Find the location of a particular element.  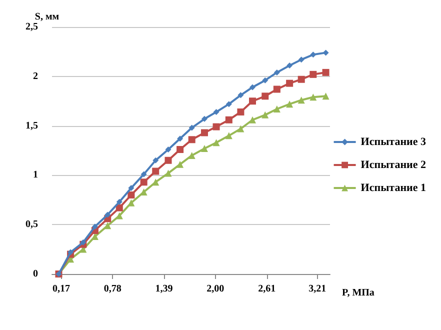

y-tick-label: 0 is located at coordinates (35, 274).